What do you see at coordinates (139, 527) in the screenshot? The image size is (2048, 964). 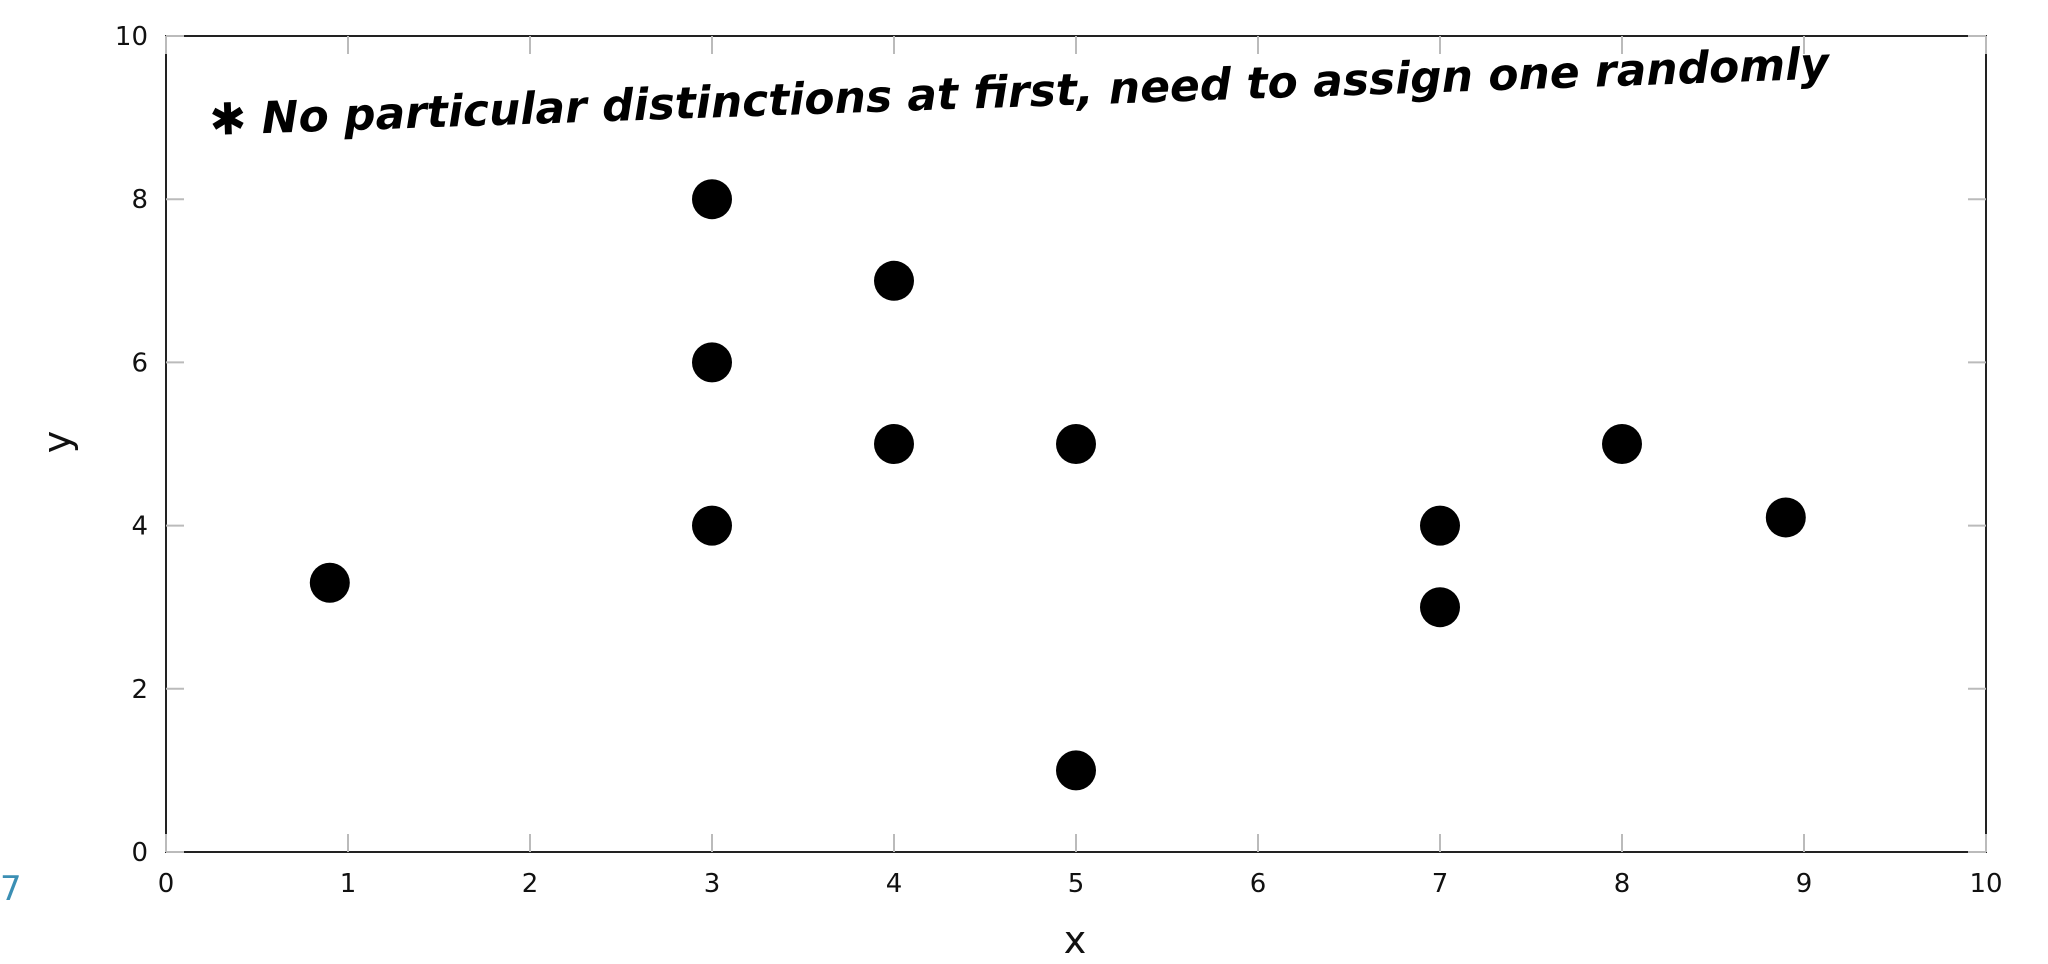 I see `y-tick-label: 4` at bounding box center [139, 527].